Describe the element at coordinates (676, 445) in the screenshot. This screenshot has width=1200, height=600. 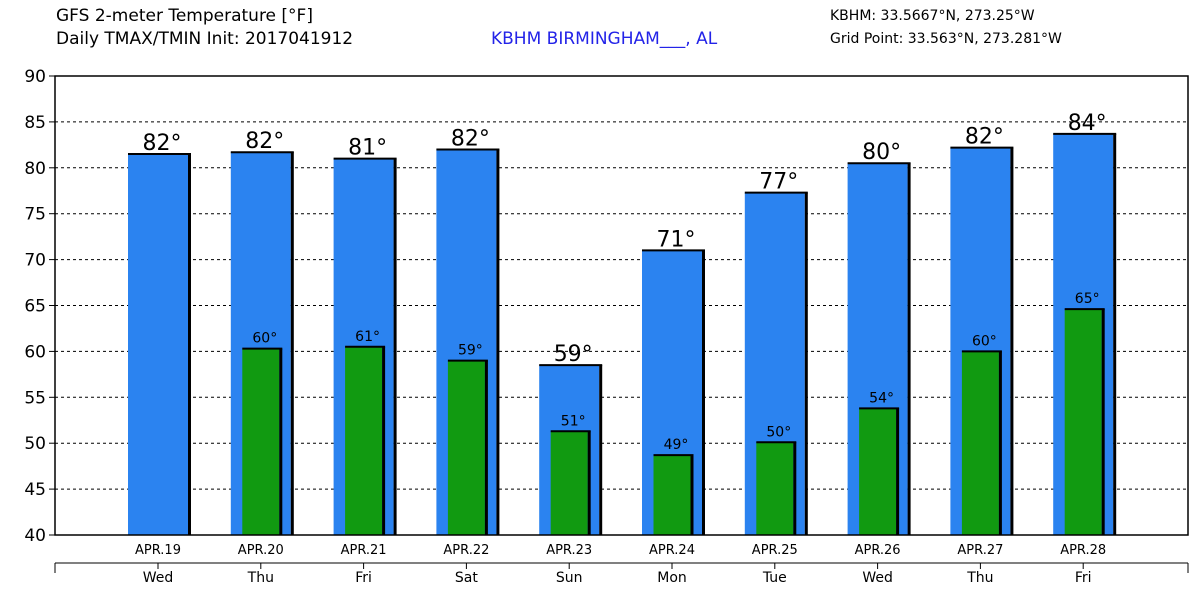
I see `tmin-label: 49°` at that location.